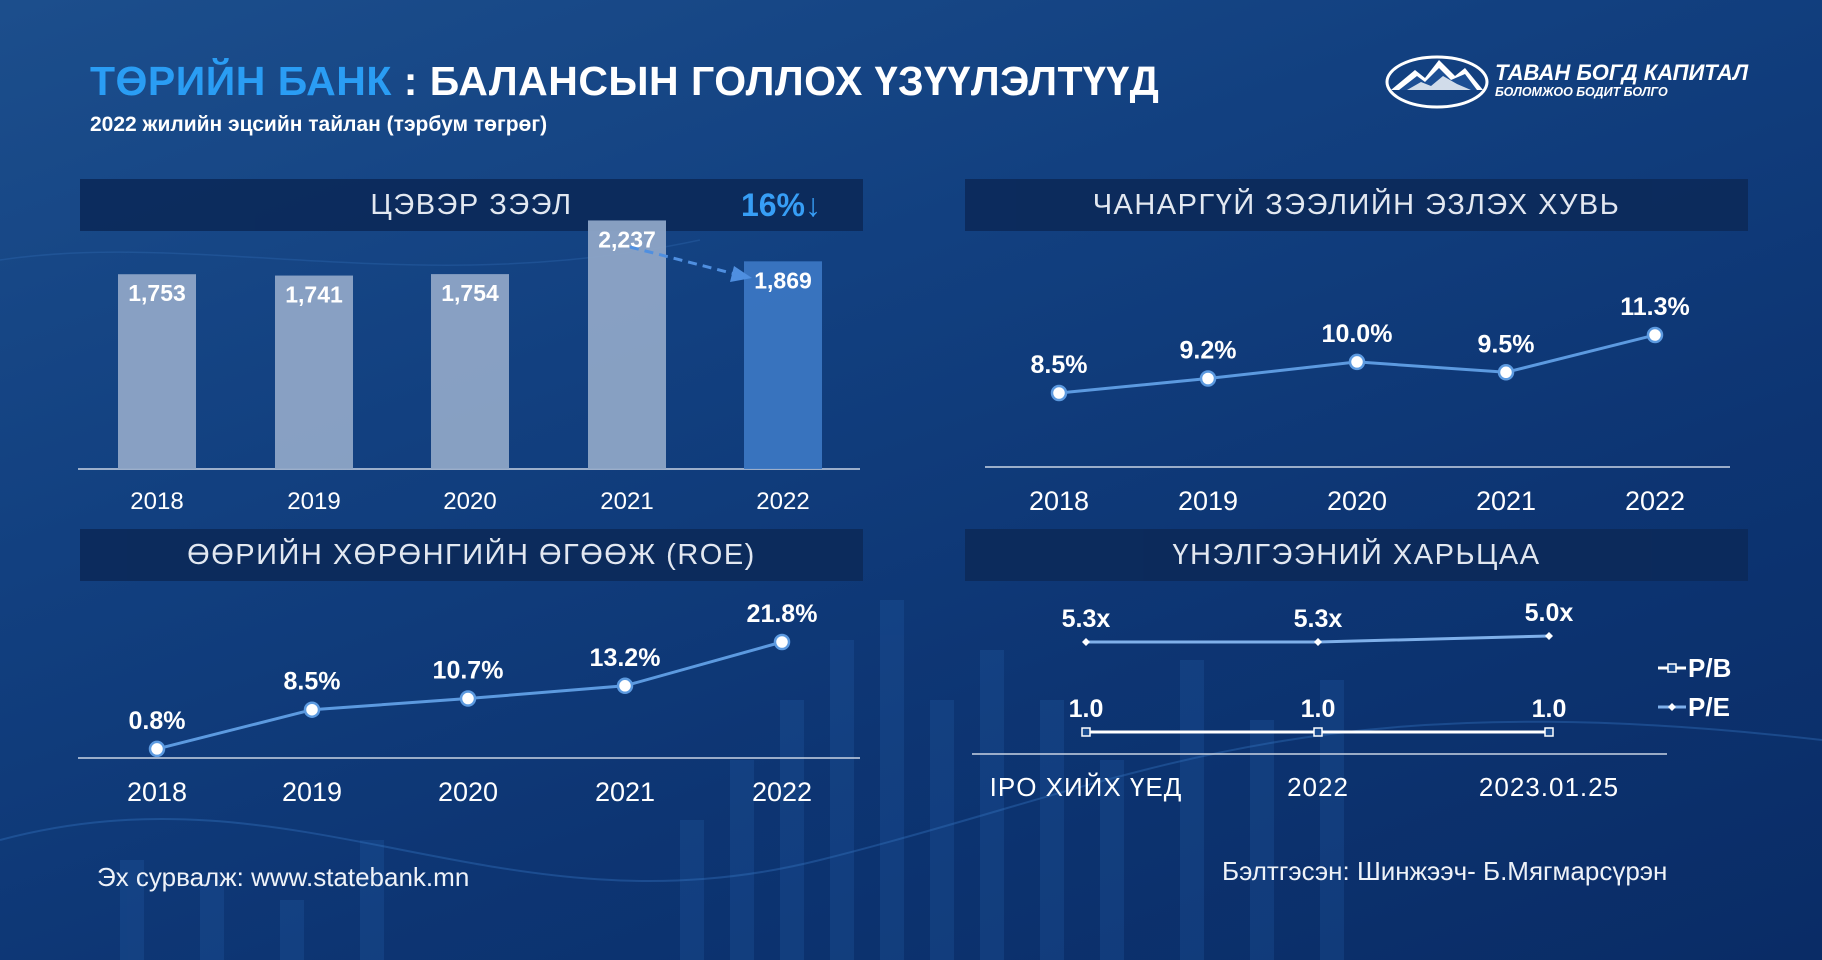 The image size is (1822, 960). Describe the element at coordinates (782, 614) in the screenshot. I see `data-value-label: 21.8%` at that location.